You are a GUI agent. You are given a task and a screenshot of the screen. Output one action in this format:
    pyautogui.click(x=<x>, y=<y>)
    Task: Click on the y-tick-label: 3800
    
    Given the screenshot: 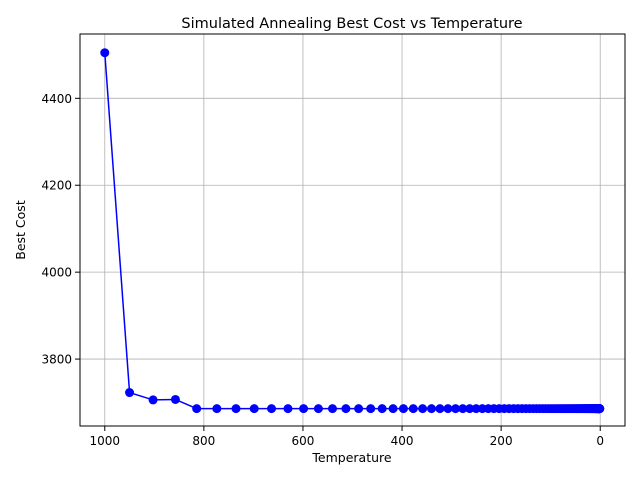 What is the action you would take?
    pyautogui.click(x=56, y=360)
    